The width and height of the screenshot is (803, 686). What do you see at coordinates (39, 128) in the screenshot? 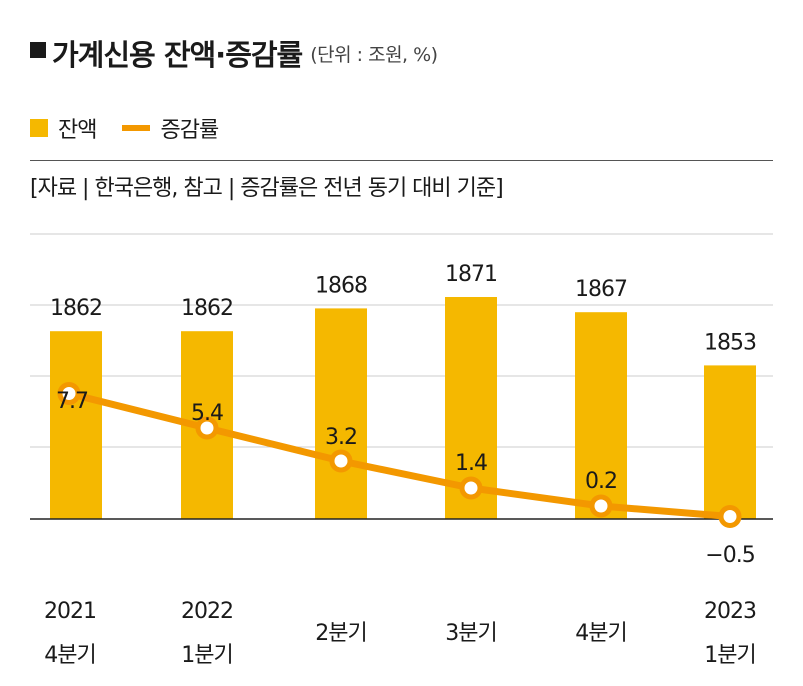
I see `legend-bar-swatch` at bounding box center [39, 128].